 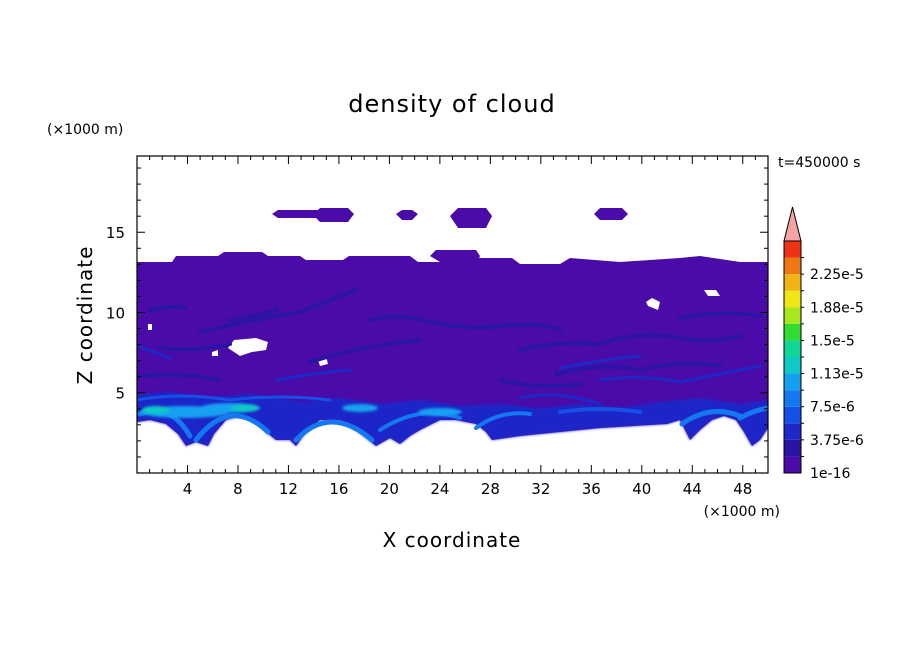 What do you see at coordinates (389, 489) in the screenshot?
I see `x-tick-label: 20` at bounding box center [389, 489].